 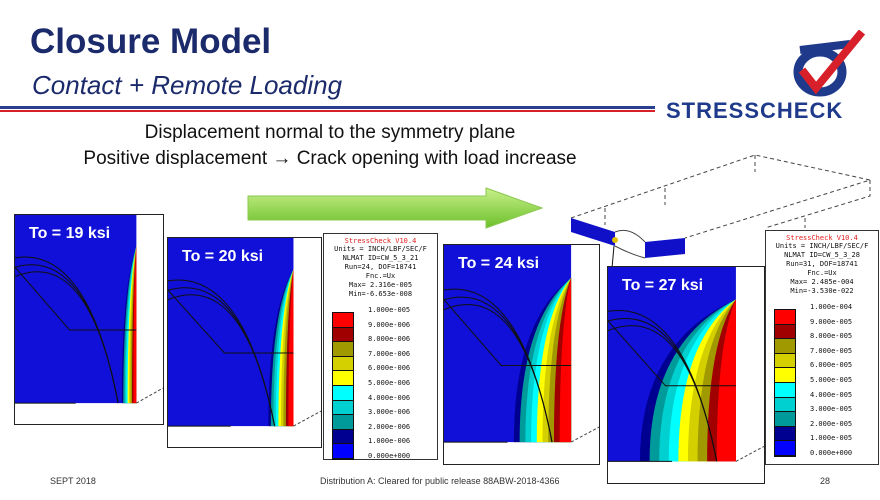 I want to click on green-arrow-icon, so click(x=396, y=210).